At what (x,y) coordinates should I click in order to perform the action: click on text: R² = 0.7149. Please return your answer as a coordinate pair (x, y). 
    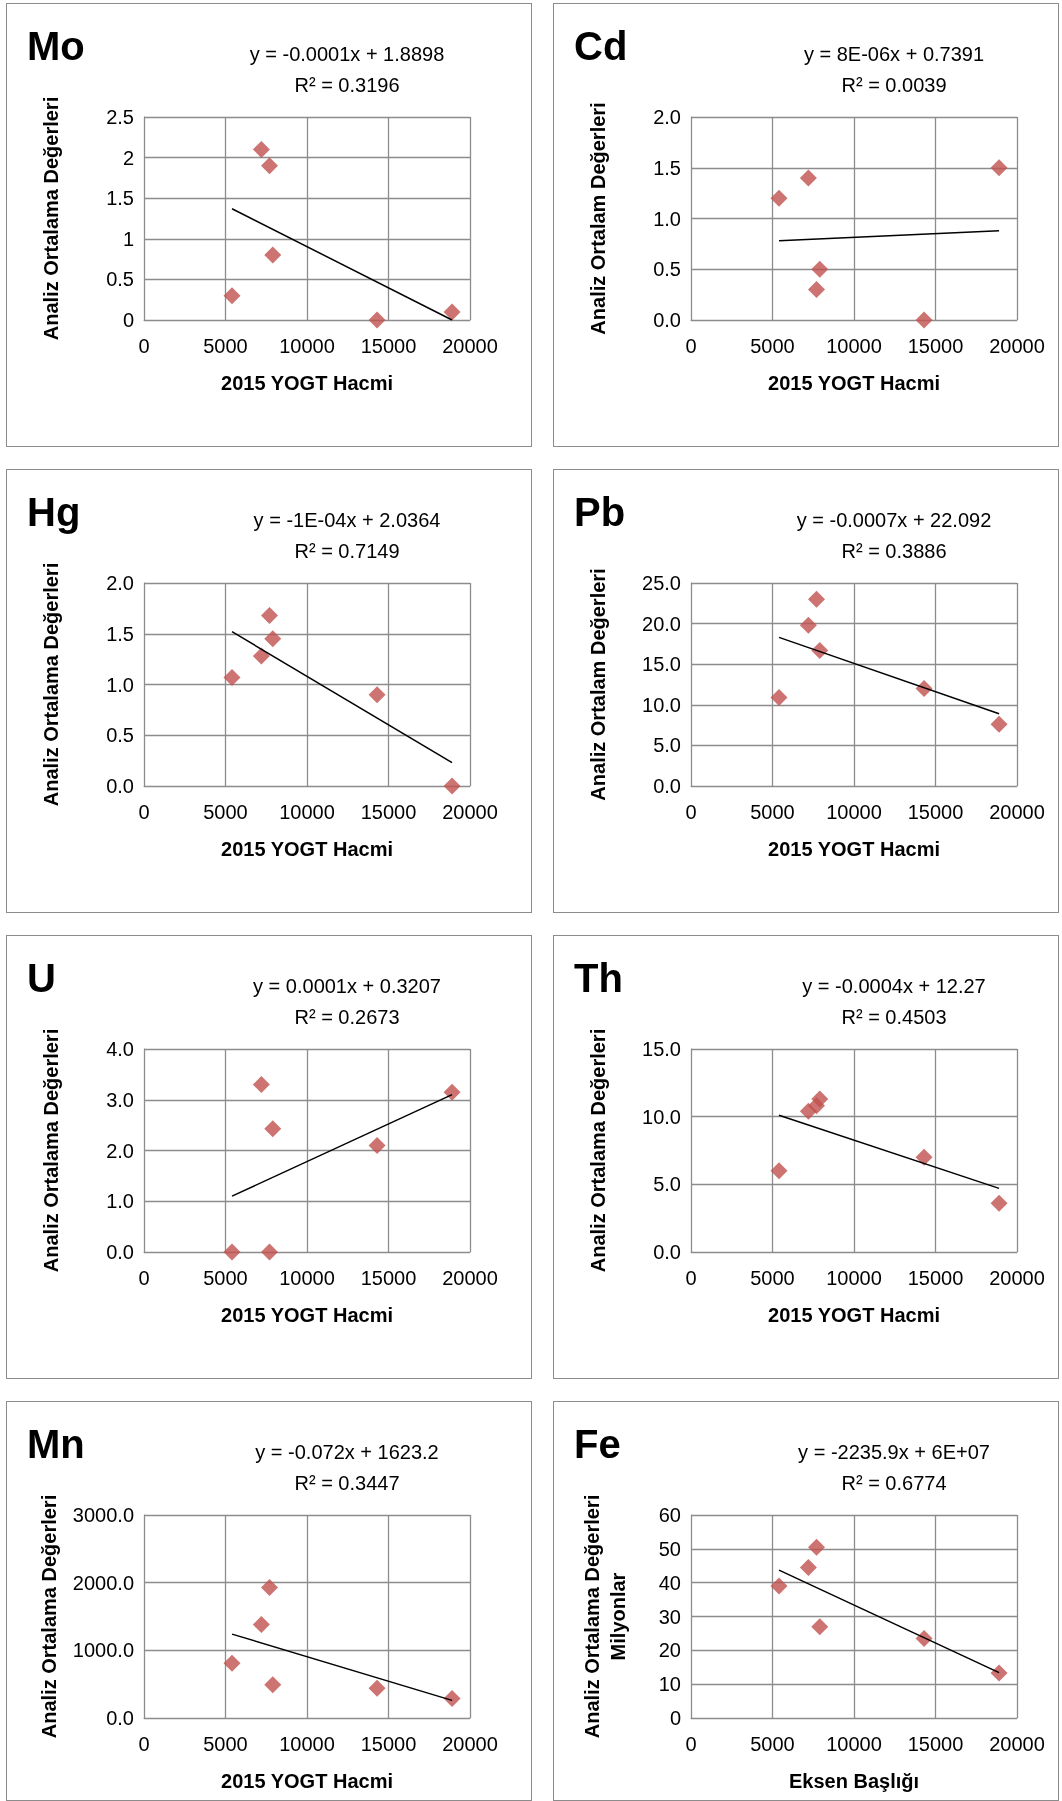
    Looking at the image, I should click on (347, 551).